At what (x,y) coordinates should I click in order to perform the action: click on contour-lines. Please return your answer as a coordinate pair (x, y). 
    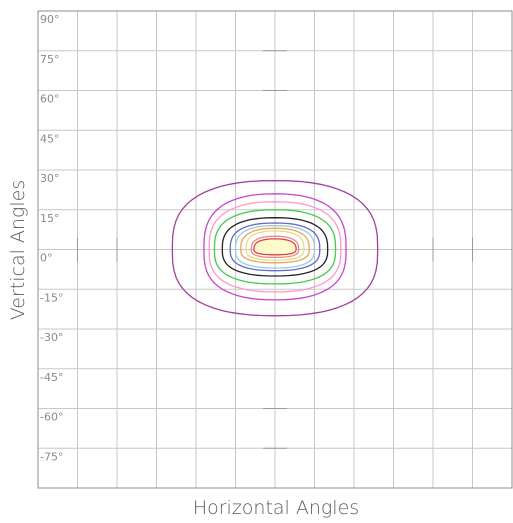
    Looking at the image, I should click on (275, 248).